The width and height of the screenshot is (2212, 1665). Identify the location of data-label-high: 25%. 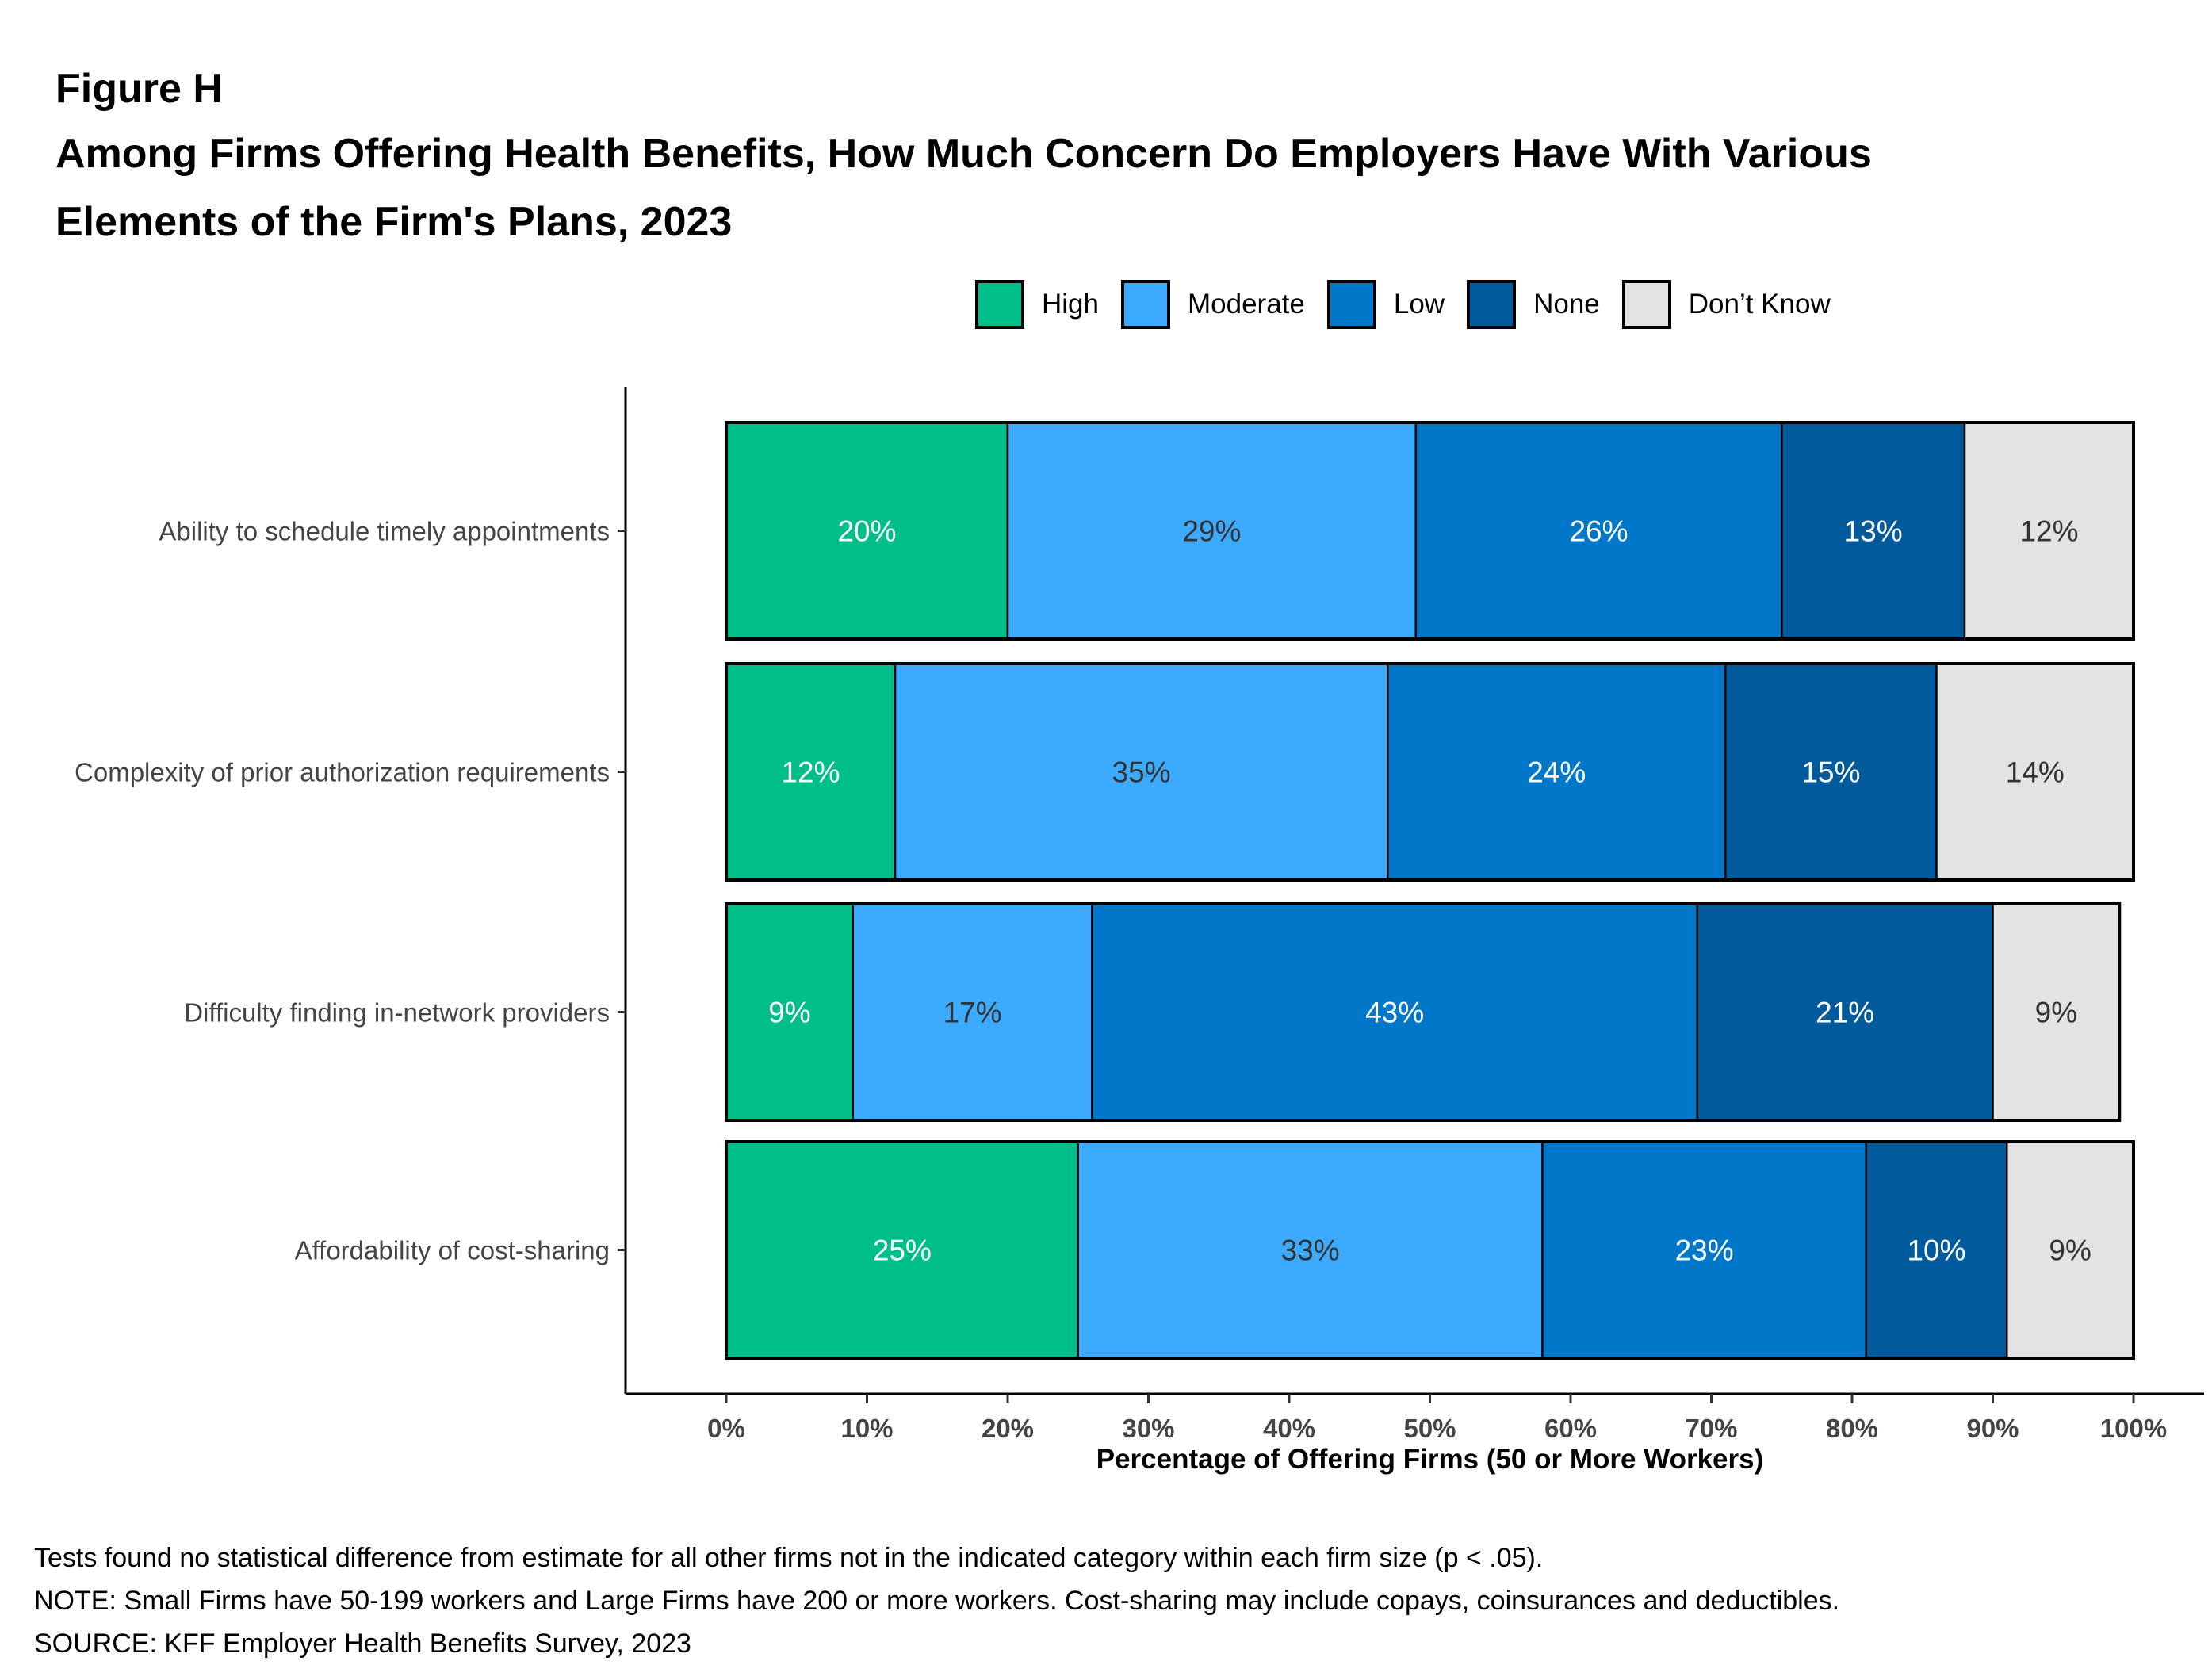
(902, 1250).